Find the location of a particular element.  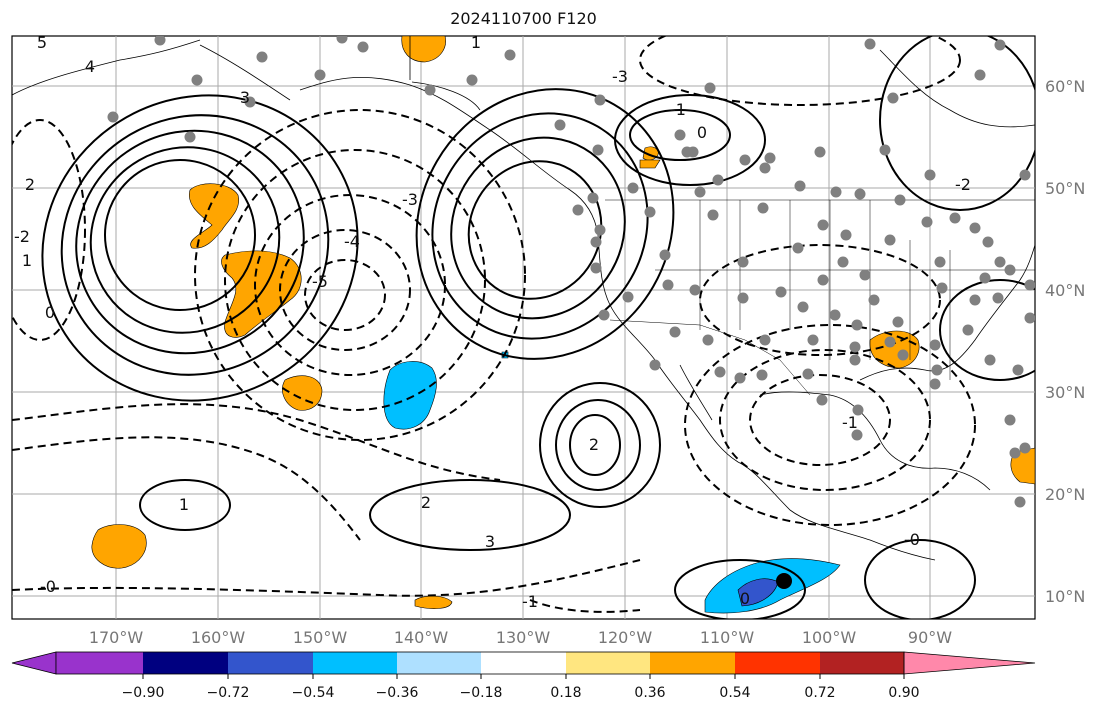

colorbar-tick-label: −0.54 is located at coordinates (313, 693).